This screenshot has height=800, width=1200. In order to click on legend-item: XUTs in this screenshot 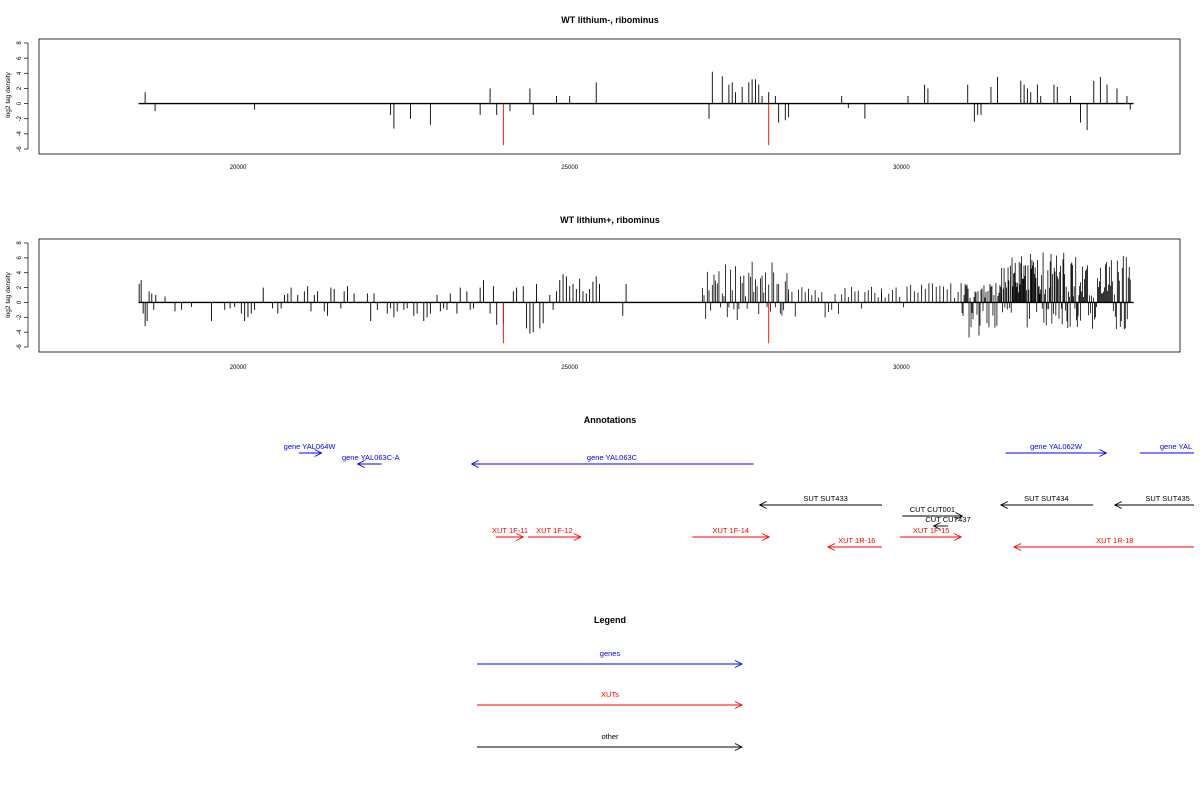, I will do `click(610, 699)`.